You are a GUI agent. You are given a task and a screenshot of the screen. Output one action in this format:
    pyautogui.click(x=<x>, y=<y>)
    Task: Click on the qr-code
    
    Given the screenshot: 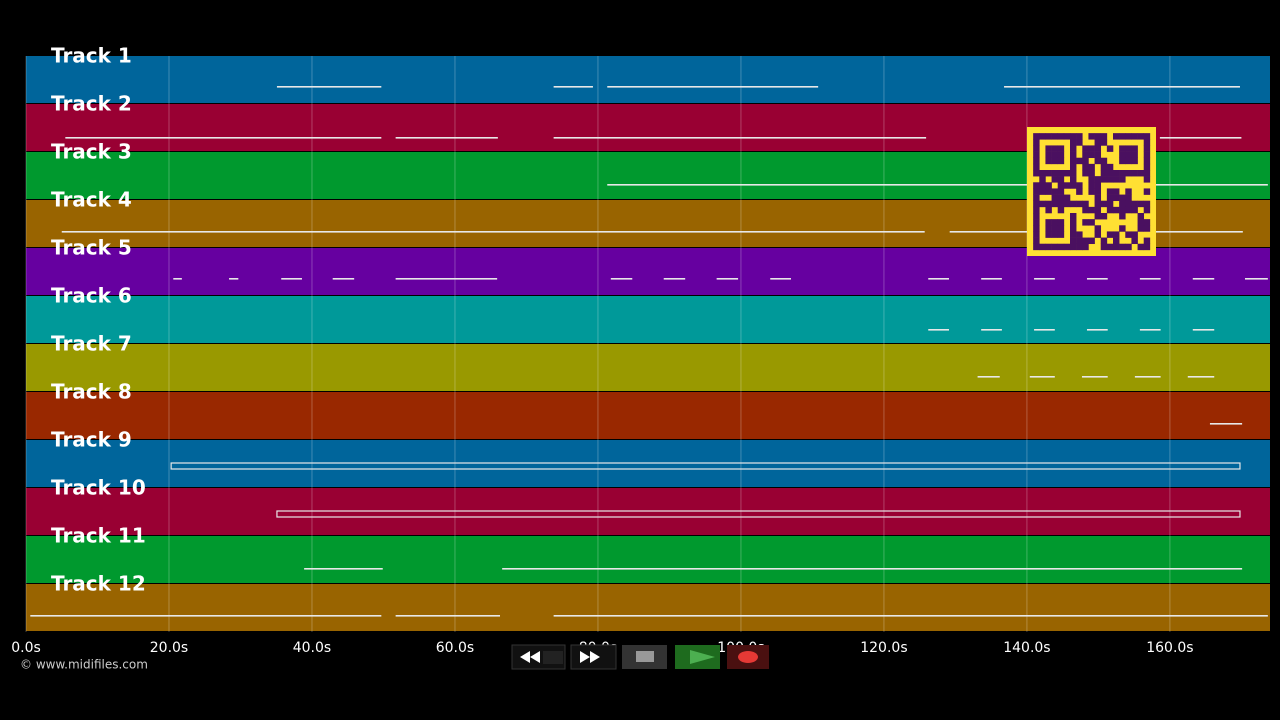 What is the action you would take?
    pyautogui.click(x=1091, y=191)
    